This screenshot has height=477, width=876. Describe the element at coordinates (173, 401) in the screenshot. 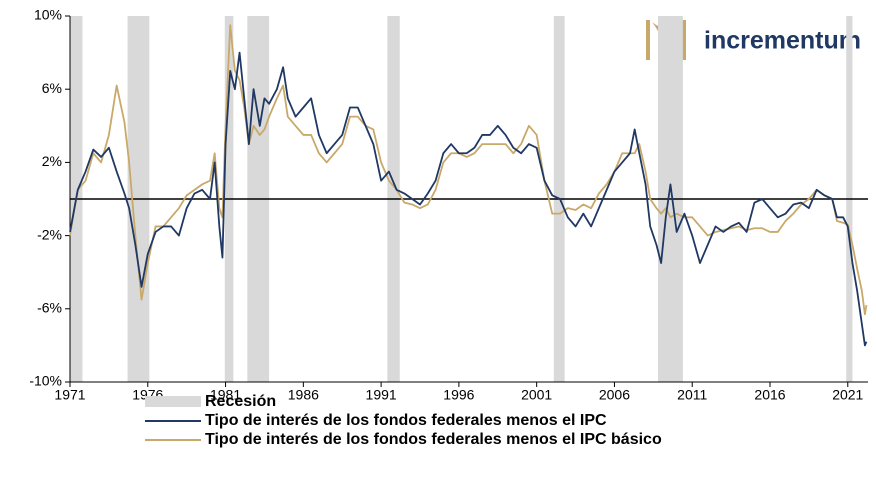

I see `legend-swatch` at that location.